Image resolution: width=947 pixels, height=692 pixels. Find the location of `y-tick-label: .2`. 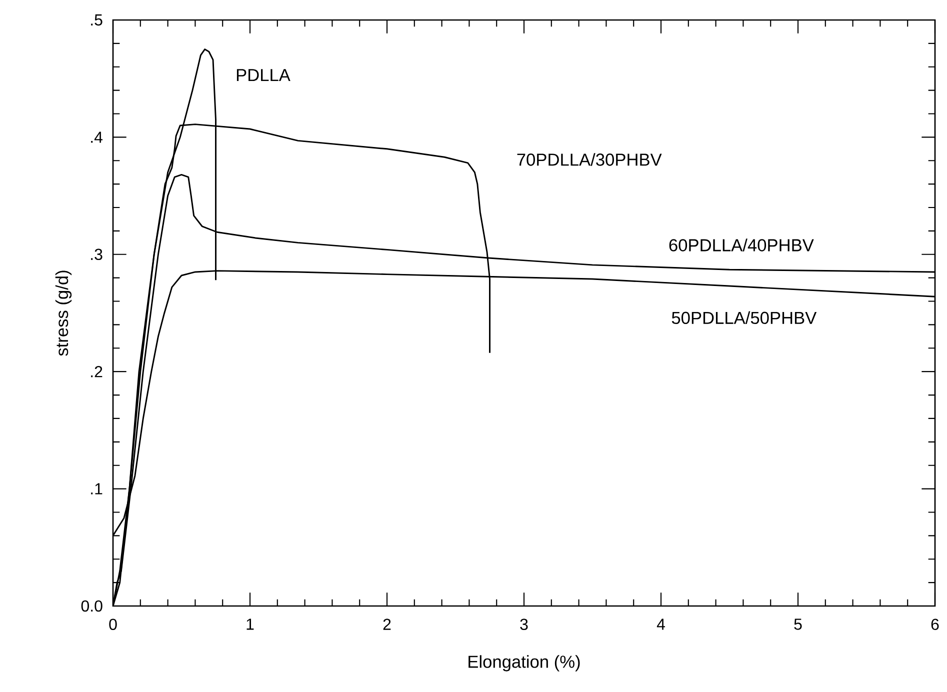

y-tick-label: .2 is located at coordinates (96, 372).